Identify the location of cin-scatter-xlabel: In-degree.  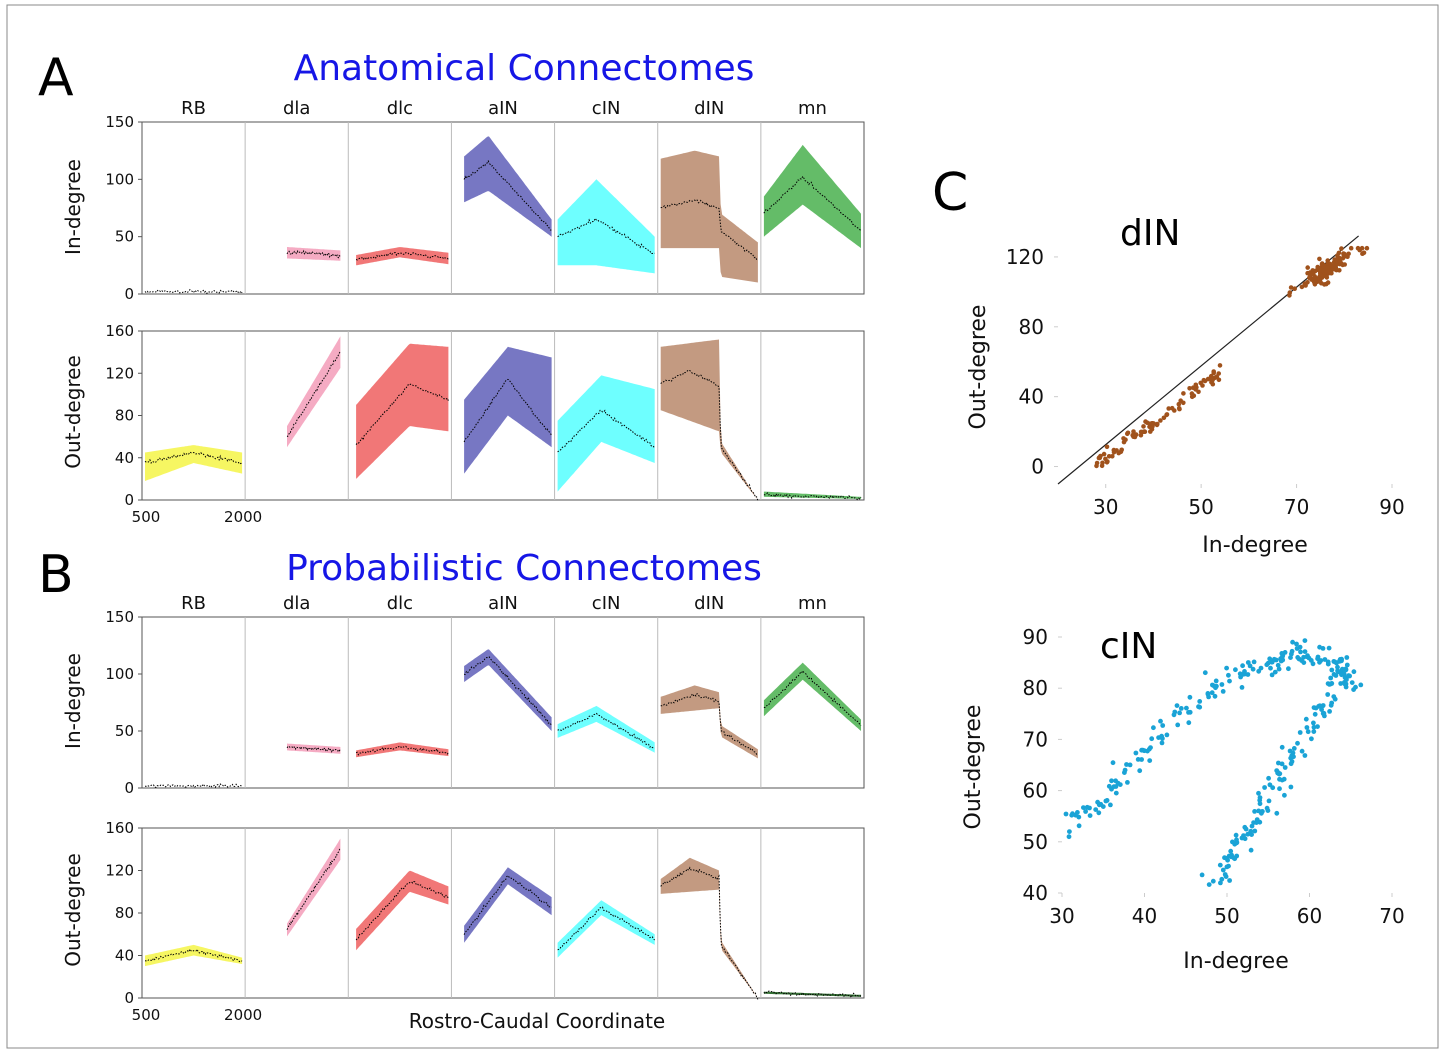
(1235, 961).